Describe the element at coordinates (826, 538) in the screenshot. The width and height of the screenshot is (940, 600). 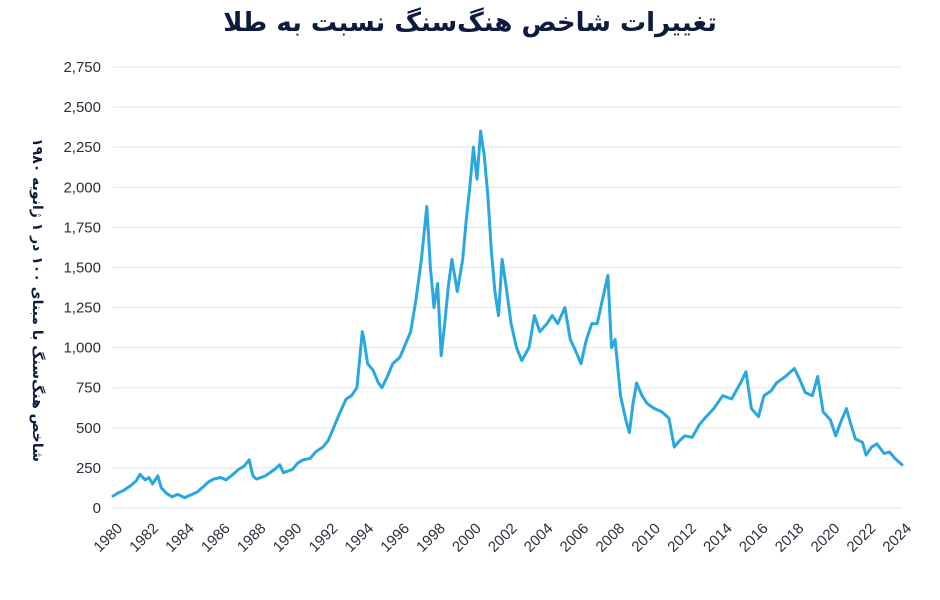
I see `x-tick-label: 2020` at that location.